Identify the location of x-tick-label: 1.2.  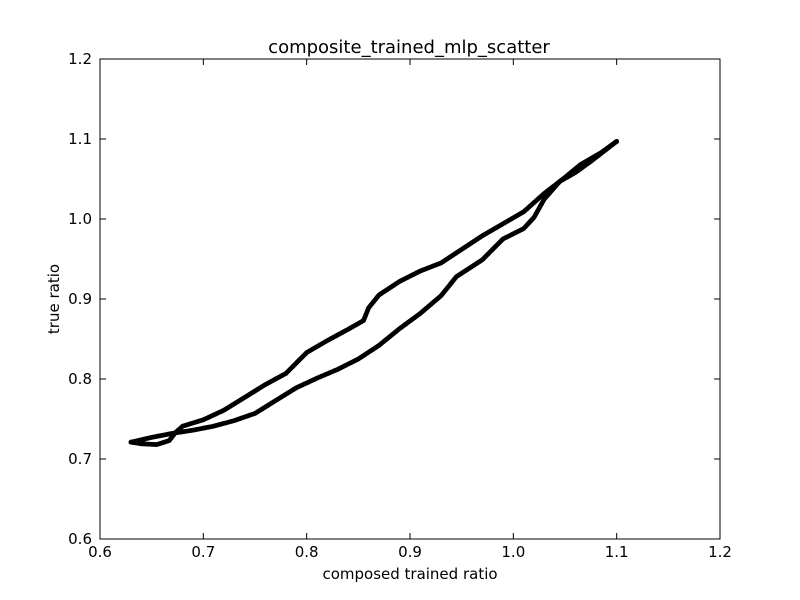
(720, 552).